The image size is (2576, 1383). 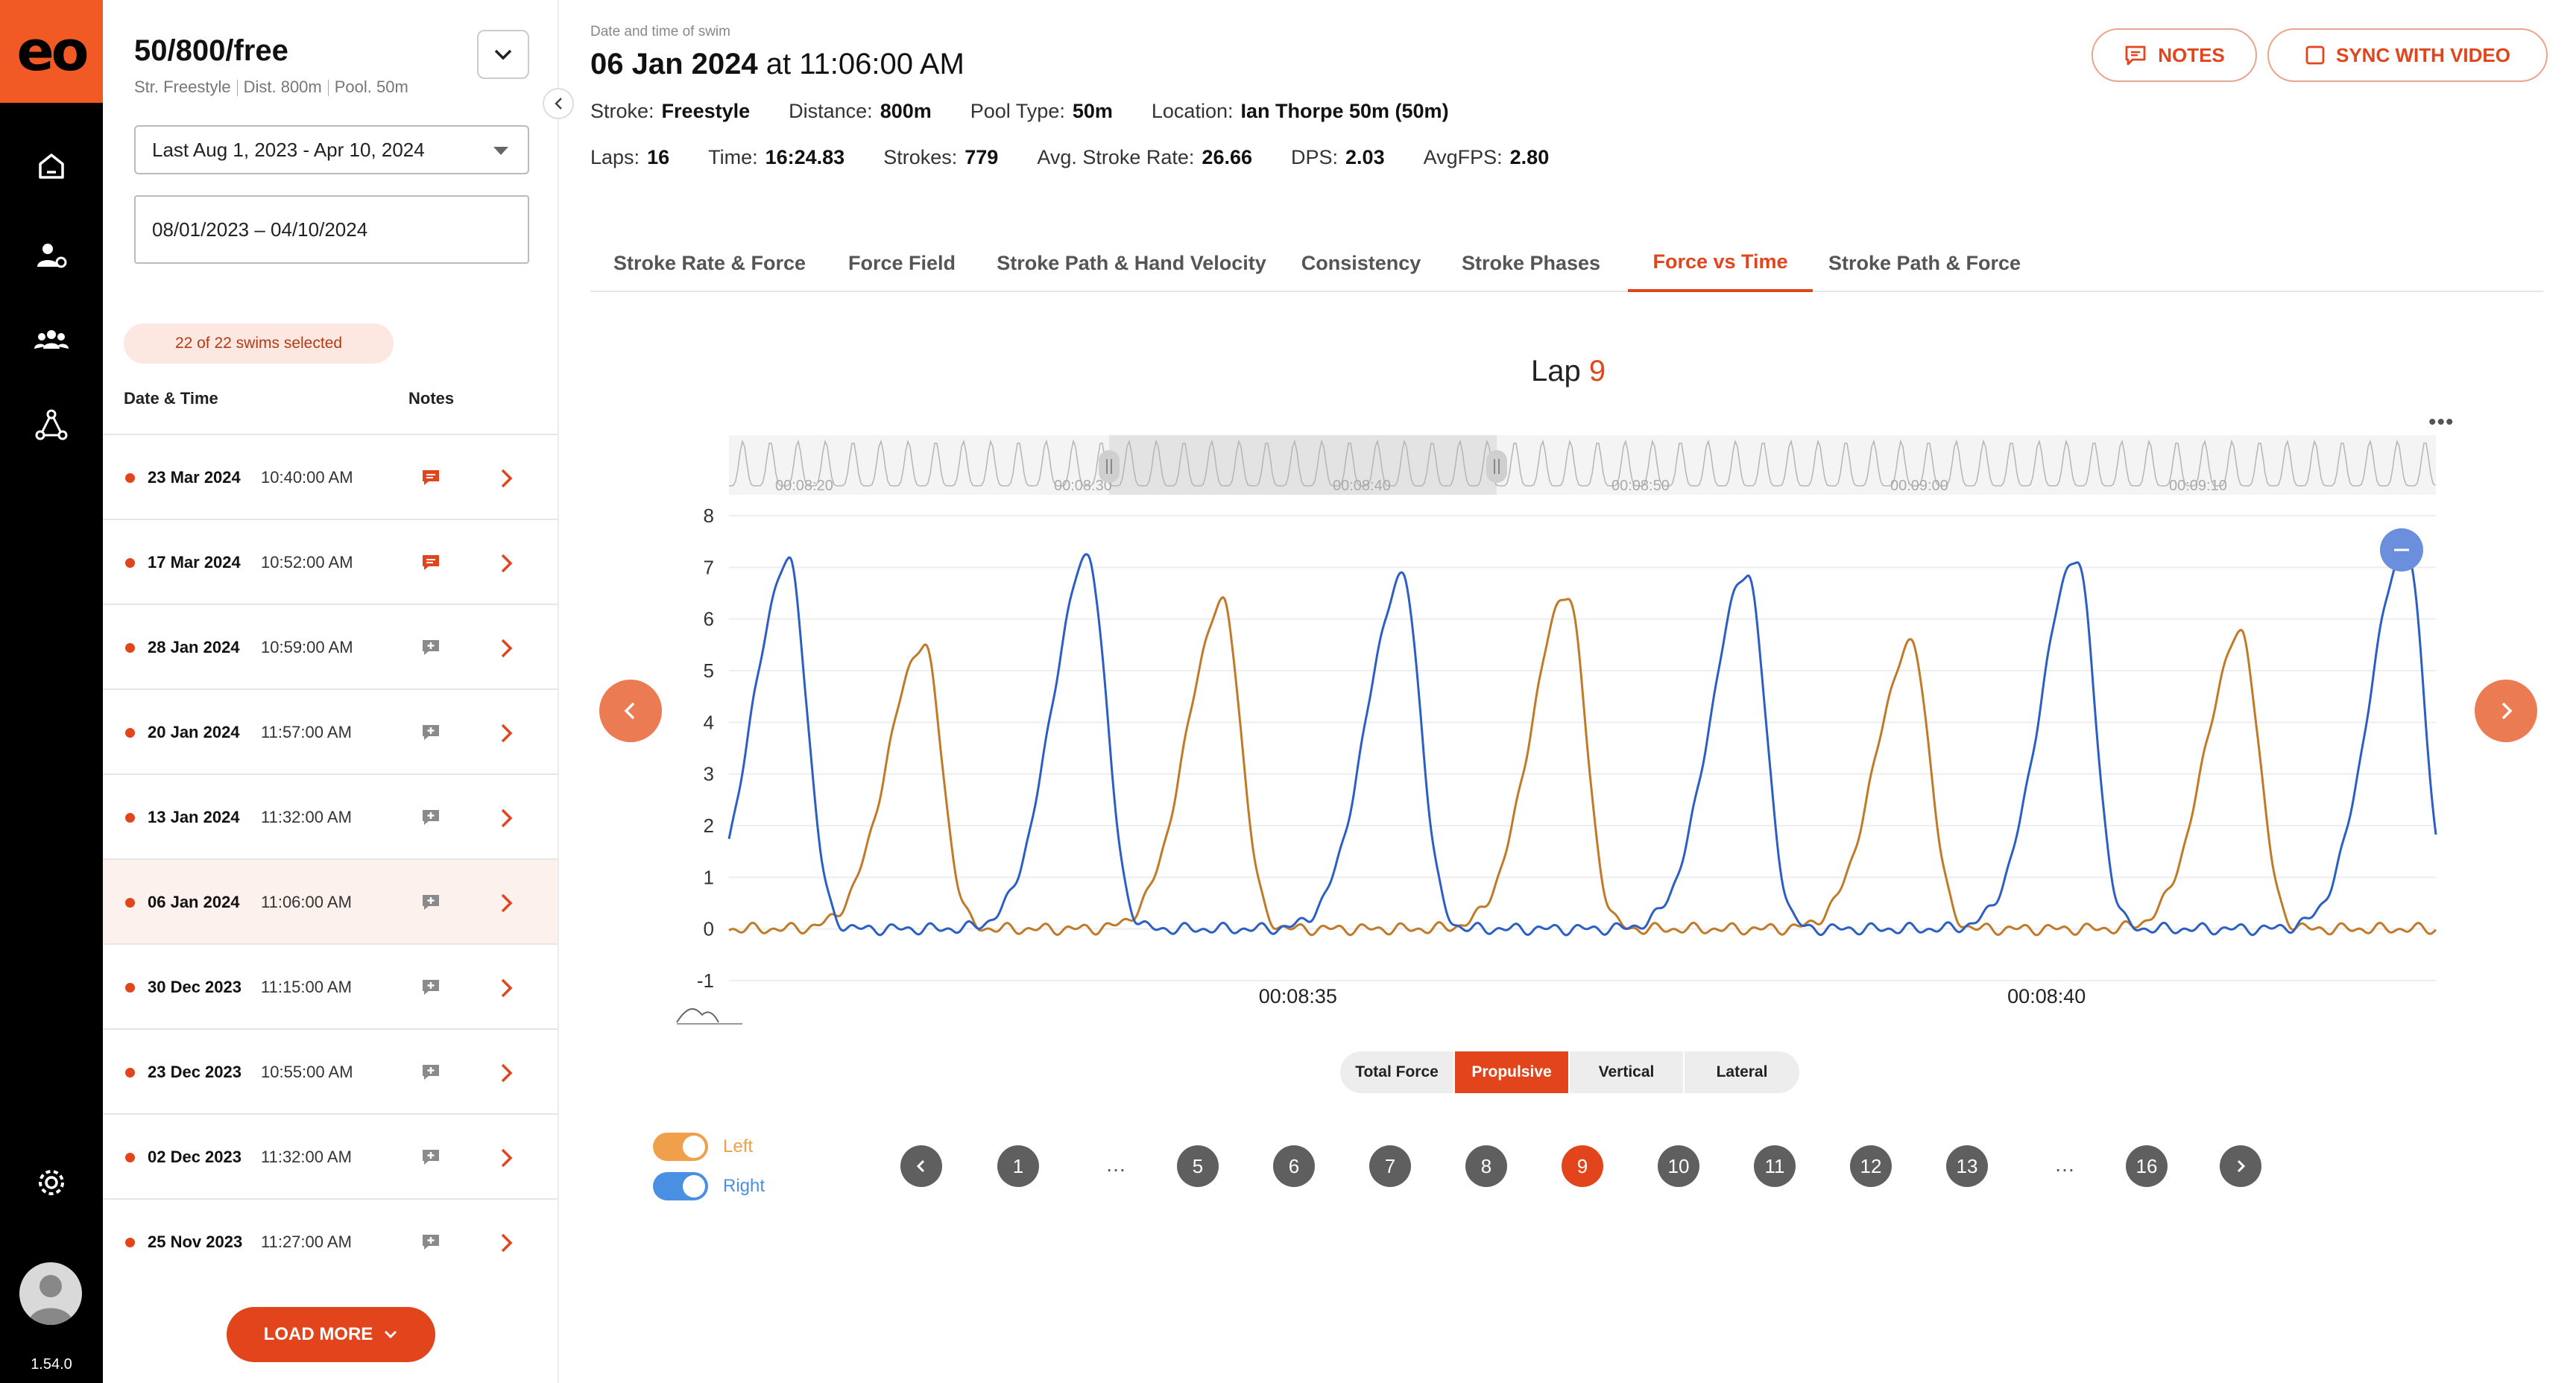 I want to click on sync-with-video-button: SYNC WITH VIDEO, so click(x=2408, y=55).